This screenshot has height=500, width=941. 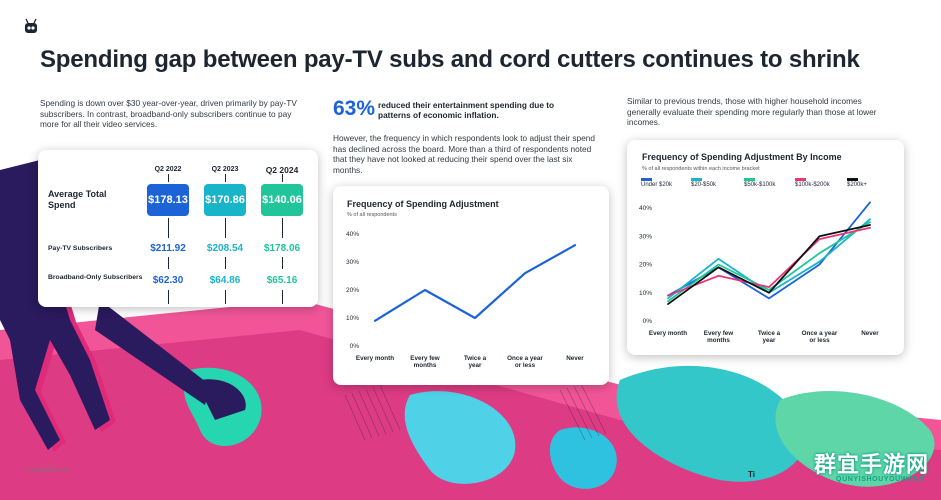 What do you see at coordinates (48, 471) in the screenshot?
I see `copyright-text: © 2024 TiVo Inc.` at bounding box center [48, 471].